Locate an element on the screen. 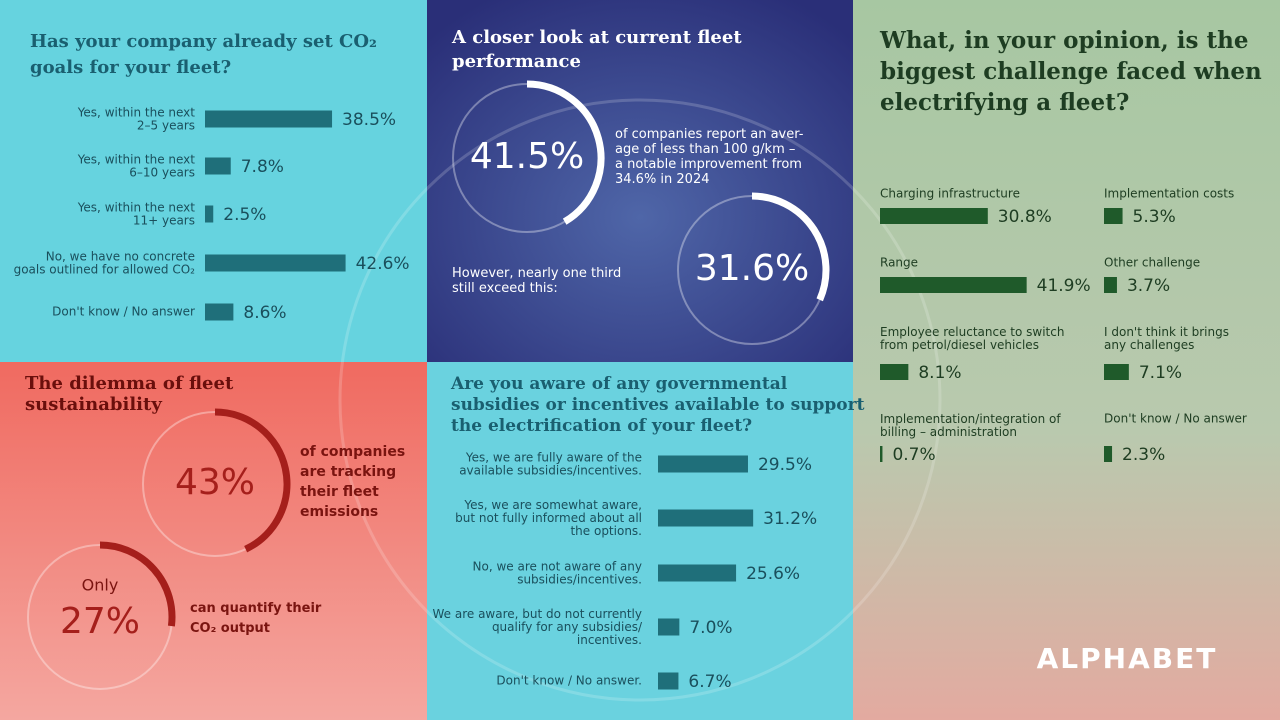 This screenshot has width=1280, height=720. value-label: 3.7% is located at coordinates (1148, 286).